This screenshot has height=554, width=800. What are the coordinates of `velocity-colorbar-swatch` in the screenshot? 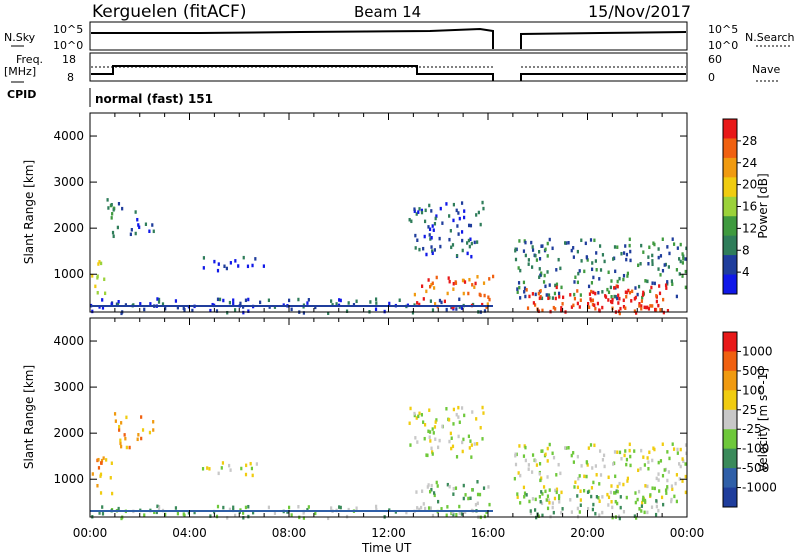 It's located at (730, 478).